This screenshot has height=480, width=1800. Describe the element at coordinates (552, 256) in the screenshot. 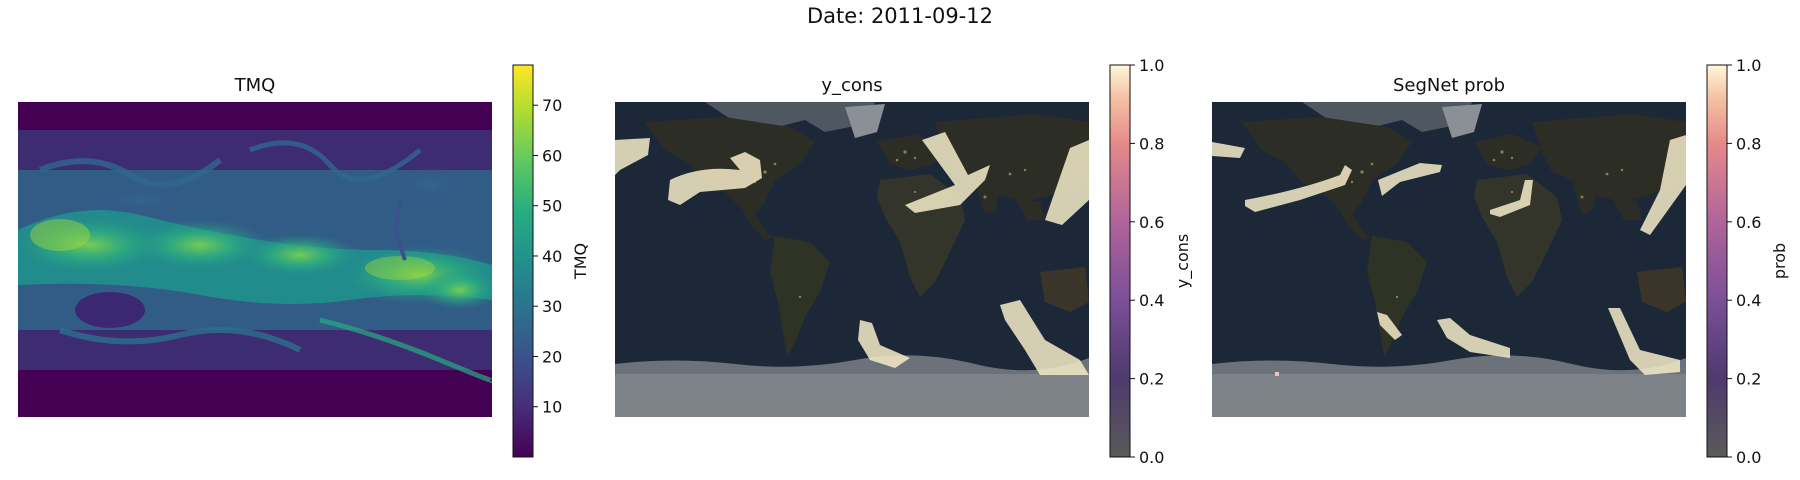

I see `tmq-colorbar-tick-label: 40` at that location.